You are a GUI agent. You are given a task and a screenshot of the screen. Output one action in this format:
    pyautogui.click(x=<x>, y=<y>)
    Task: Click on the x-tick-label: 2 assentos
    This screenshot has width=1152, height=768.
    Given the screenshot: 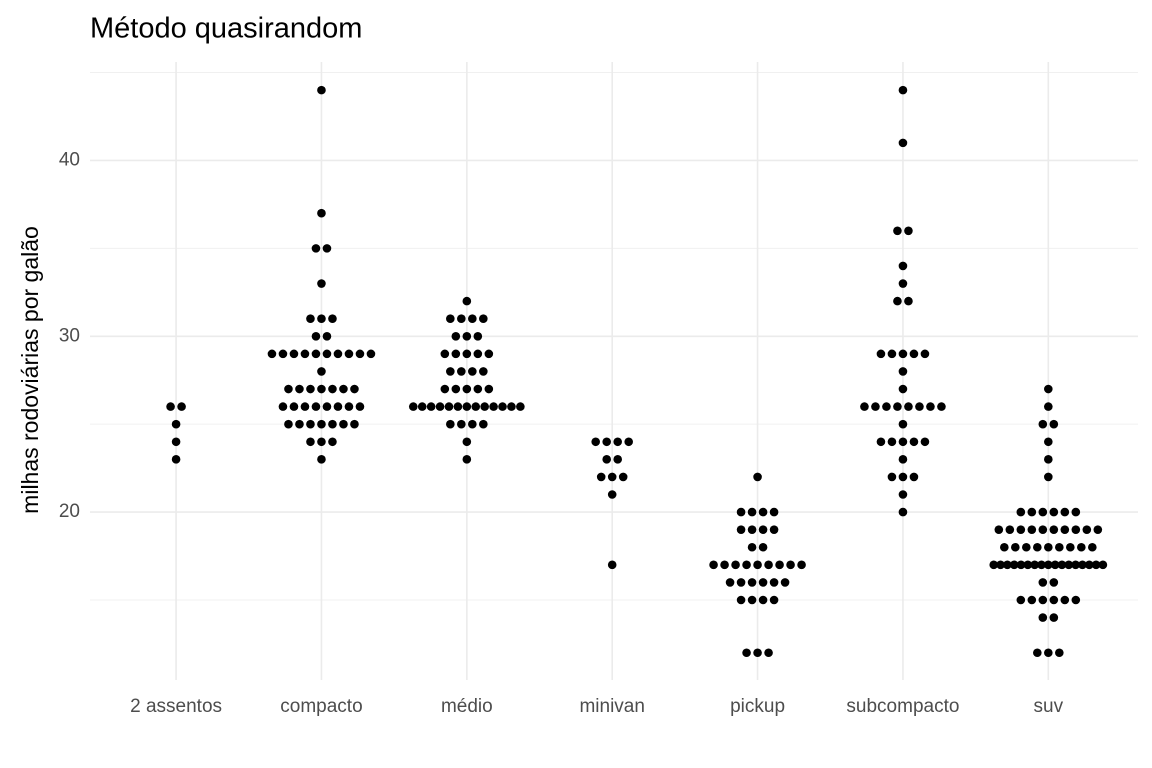 What is the action you would take?
    pyautogui.click(x=176, y=706)
    